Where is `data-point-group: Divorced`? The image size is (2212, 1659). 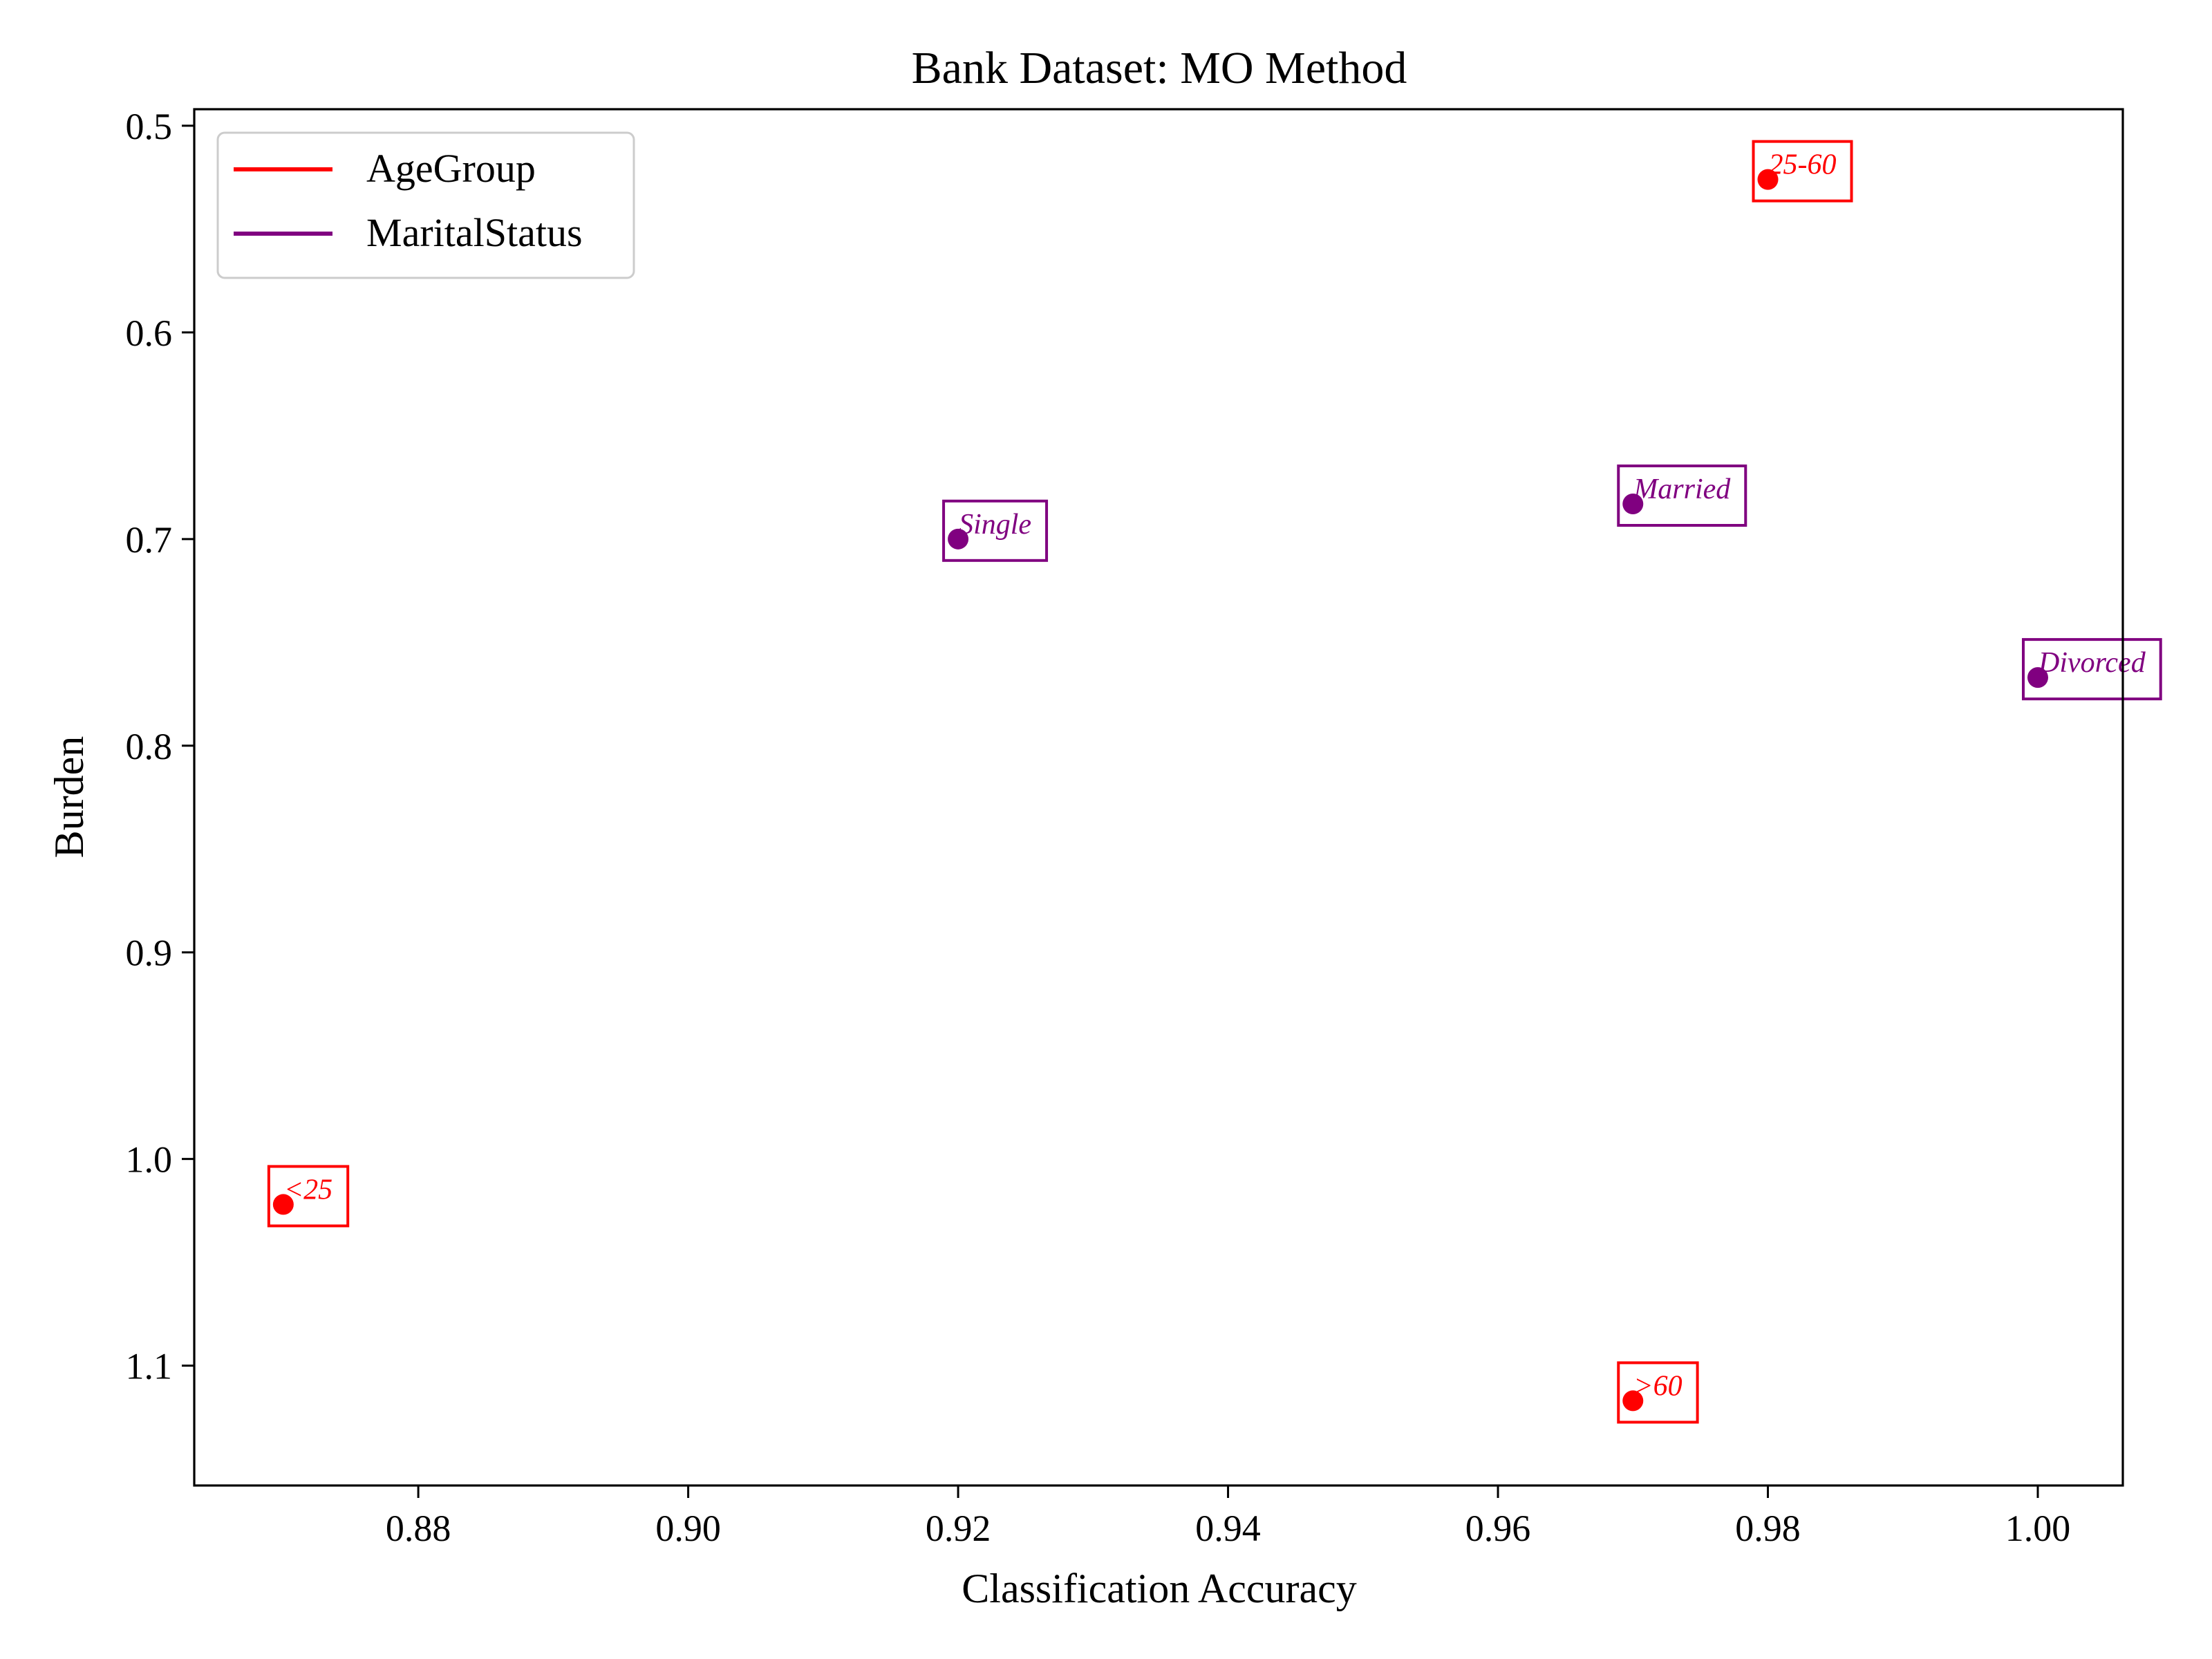 data-point-group: Divorced is located at coordinates (2091, 670).